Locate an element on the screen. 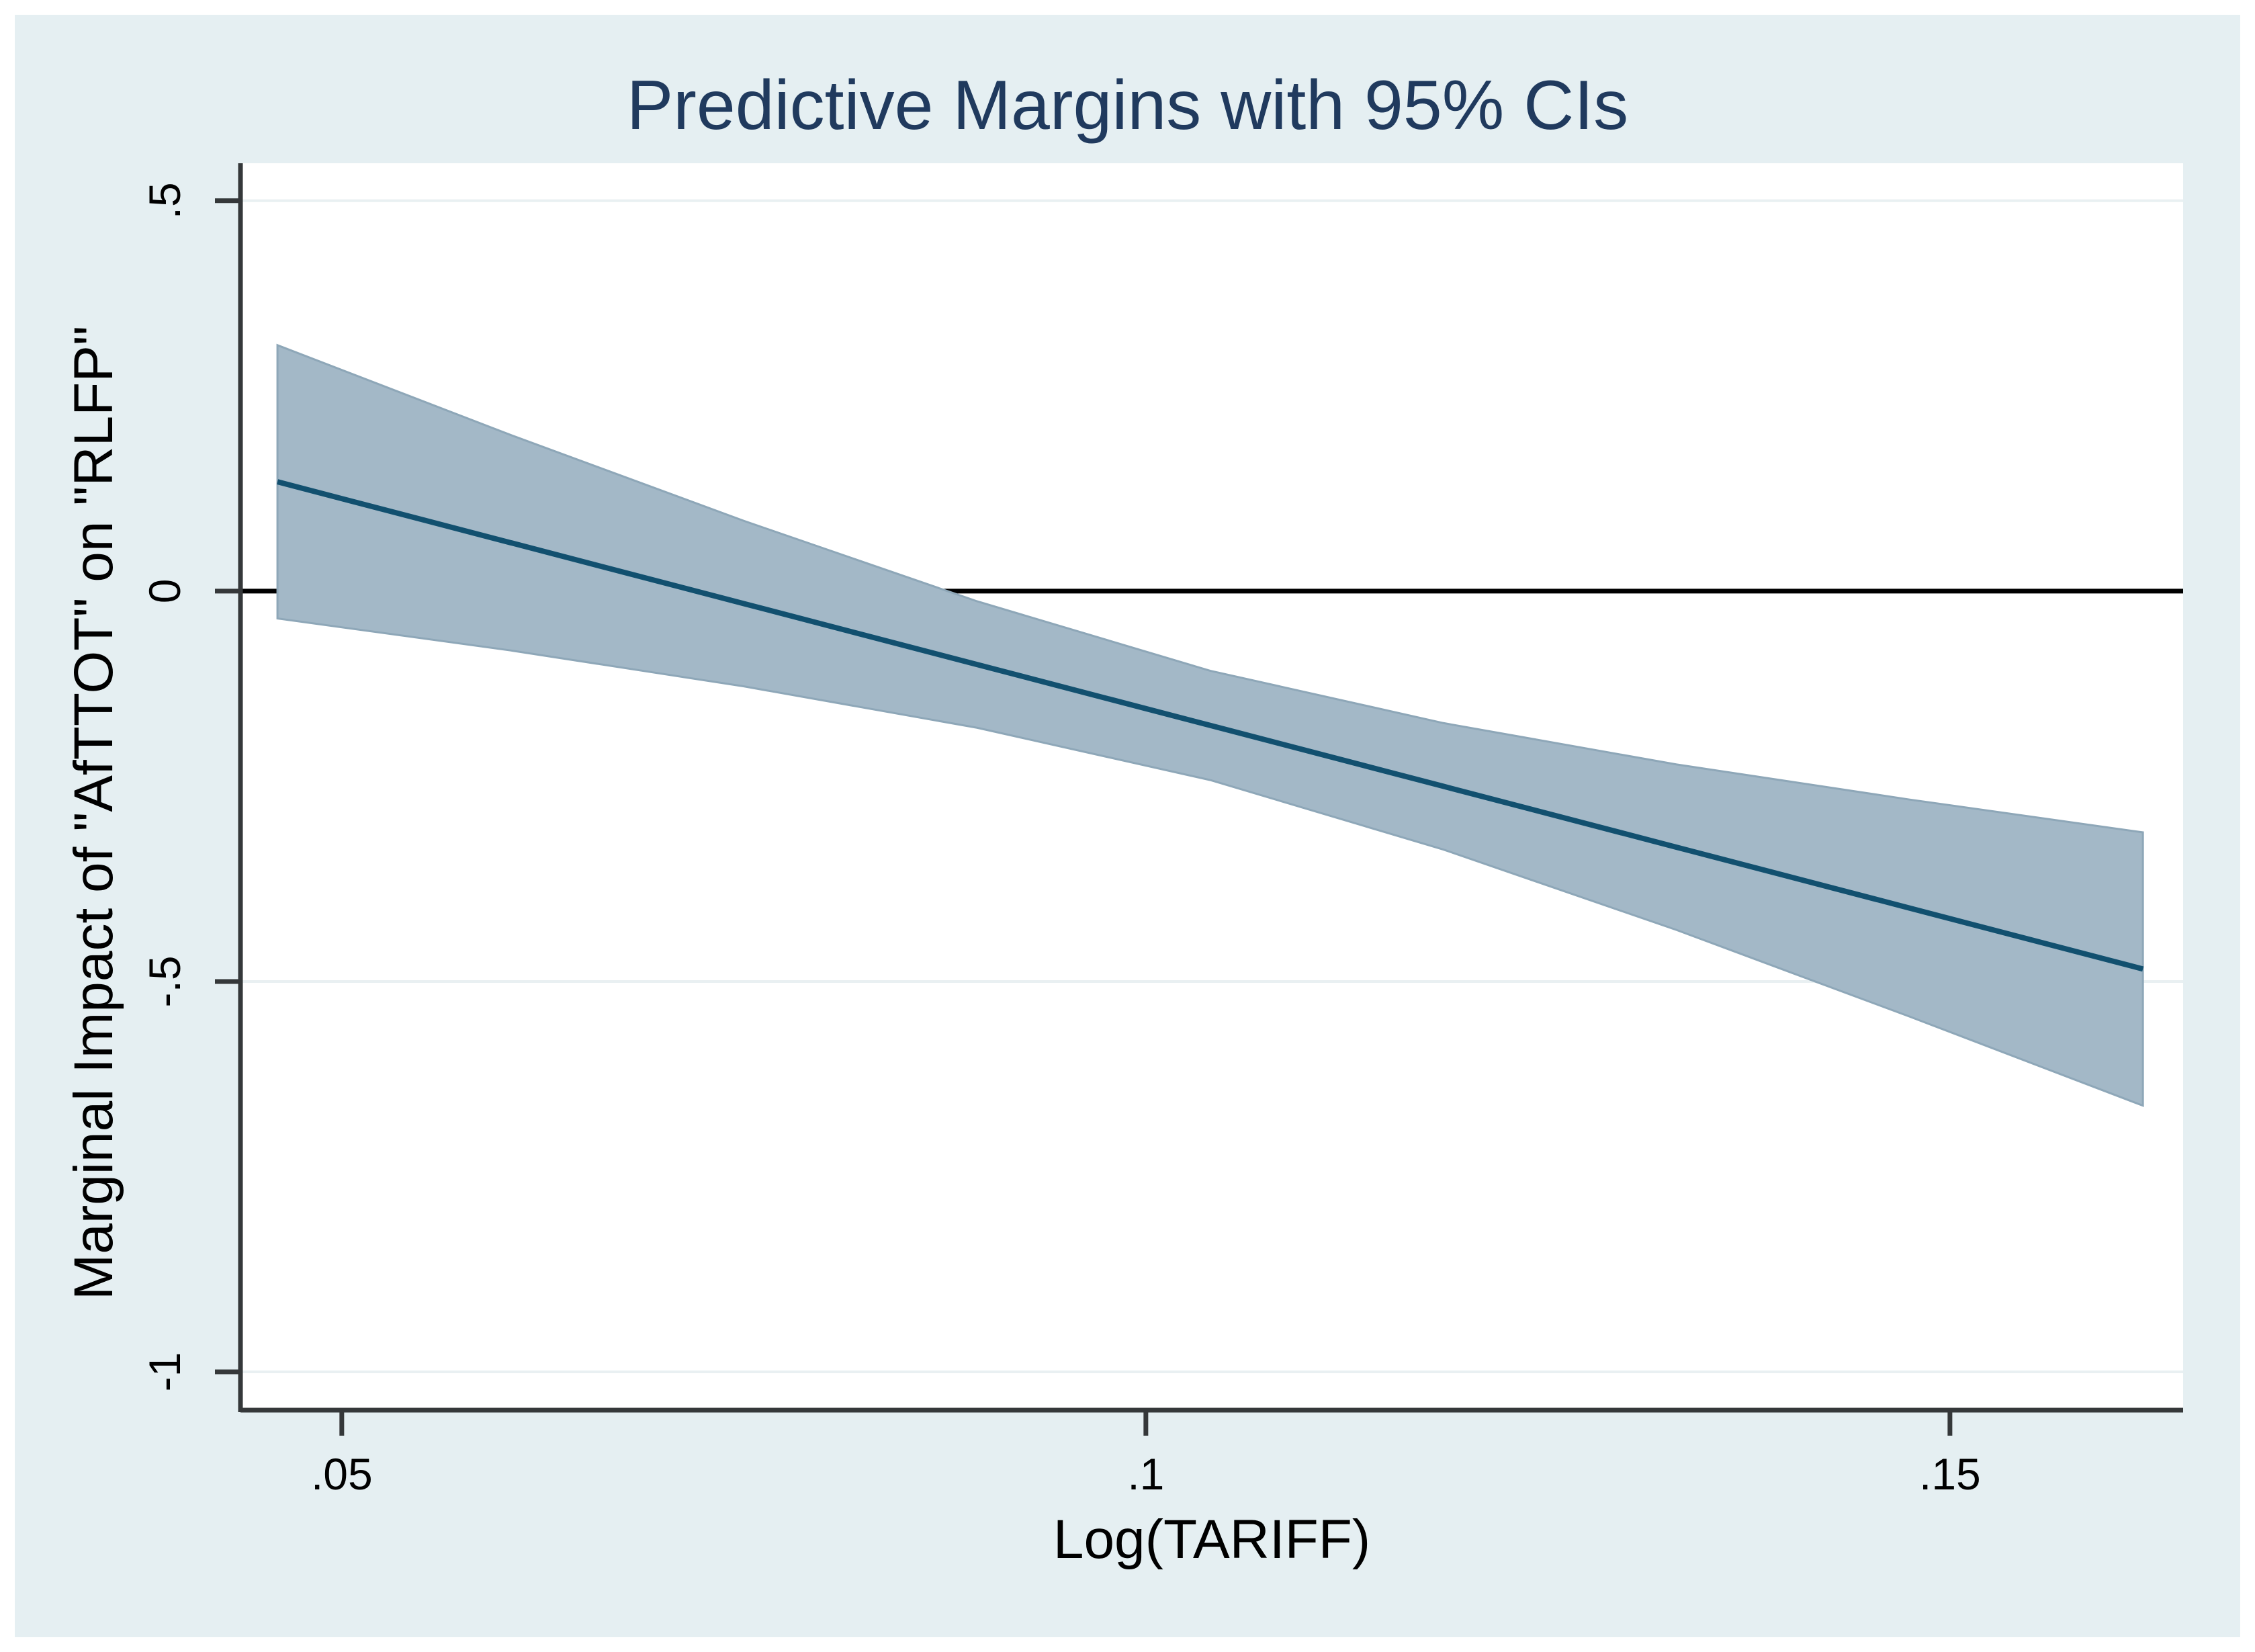 This screenshot has height=1652, width=2255. y-tick-label: .5 is located at coordinates (165, 200).